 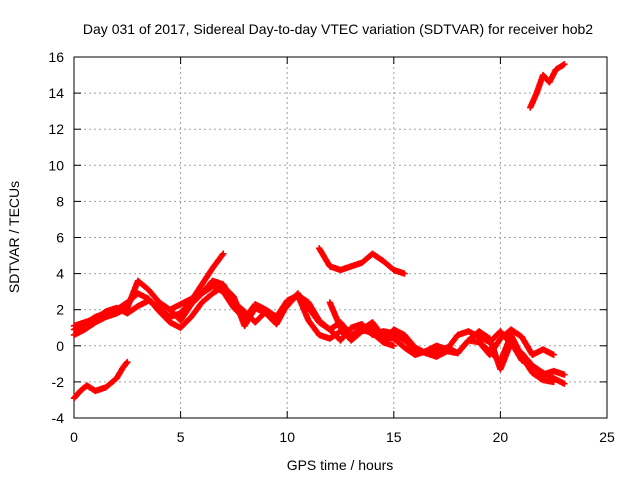 What do you see at coordinates (181, 437) in the screenshot?
I see `x-tick-label: 5` at bounding box center [181, 437].